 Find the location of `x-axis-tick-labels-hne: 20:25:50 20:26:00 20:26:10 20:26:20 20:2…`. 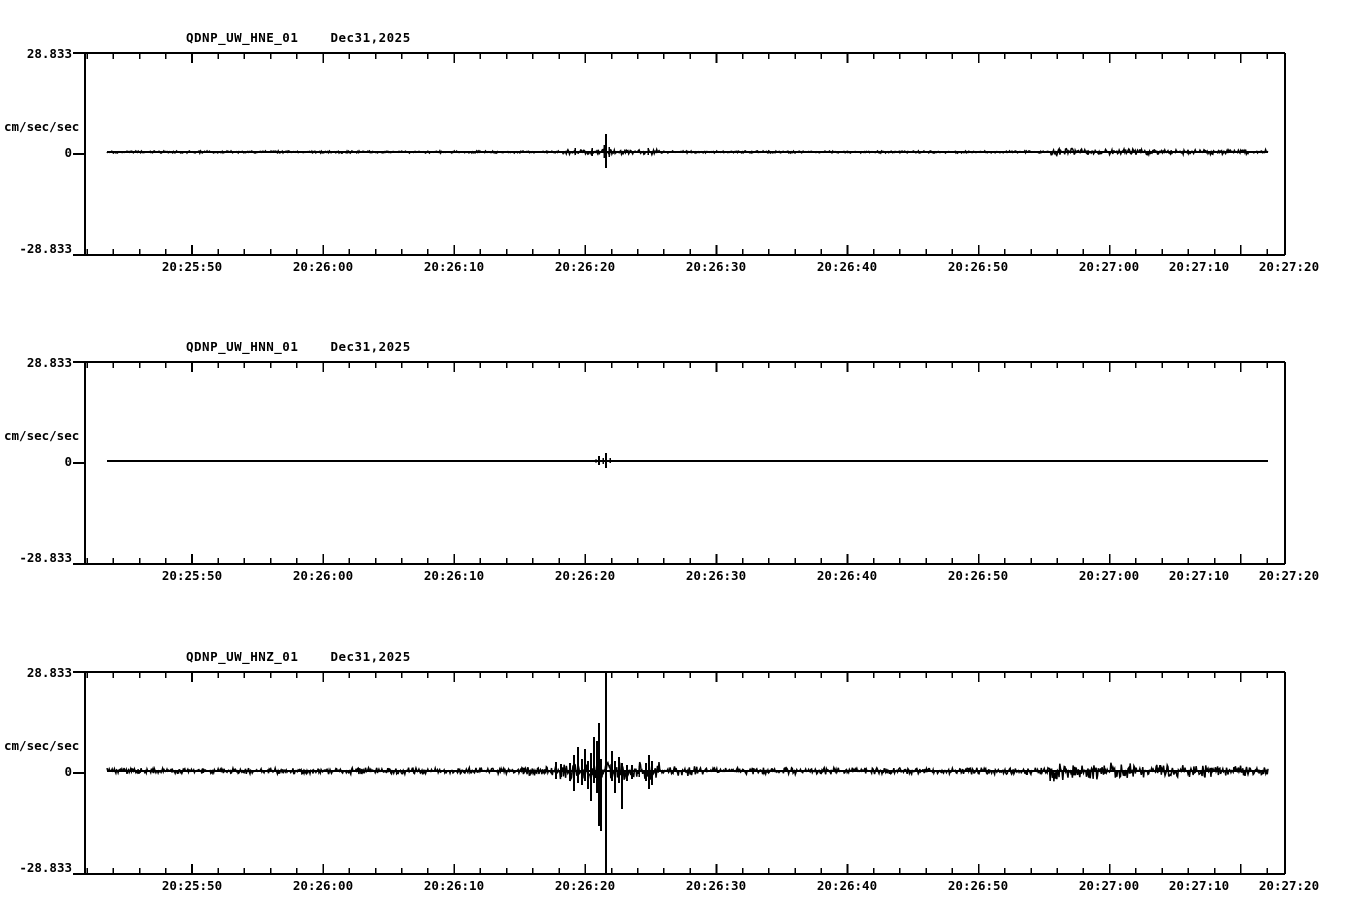

x-axis-tick-labels-hne: 20:25:50 20:26:00 20:26:10 20:26:20 20:2… is located at coordinates (679, 268).